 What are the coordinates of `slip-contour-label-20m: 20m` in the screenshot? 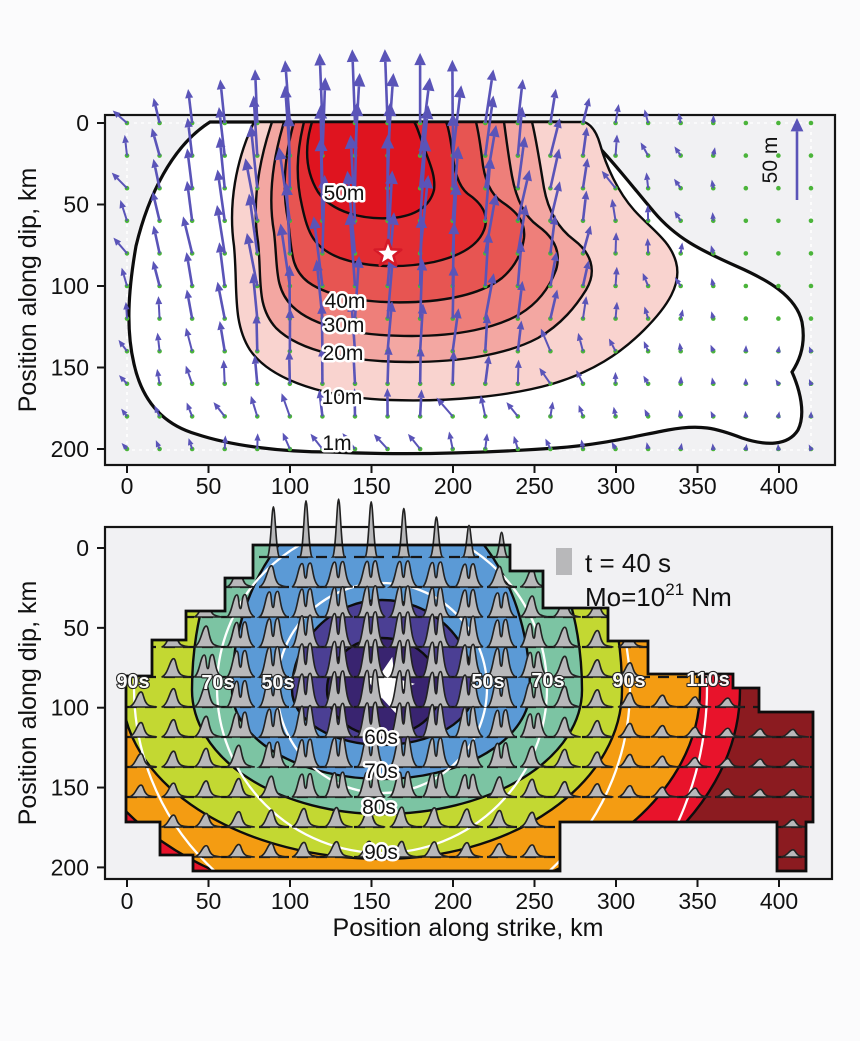 It's located at (343, 353).